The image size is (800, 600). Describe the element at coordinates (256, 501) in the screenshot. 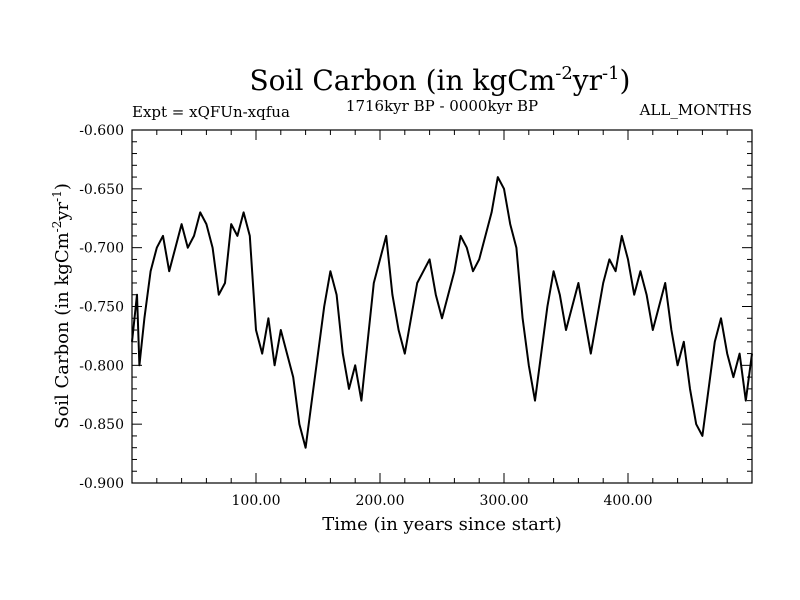

I see `x-tick-label: 100.00` at that location.